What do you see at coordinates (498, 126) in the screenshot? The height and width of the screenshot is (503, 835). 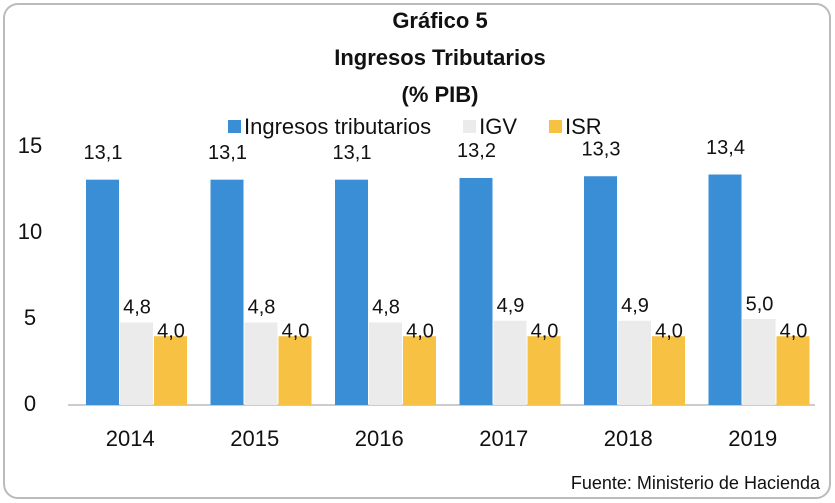 I see `legend-label: IGV` at bounding box center [498, 126].